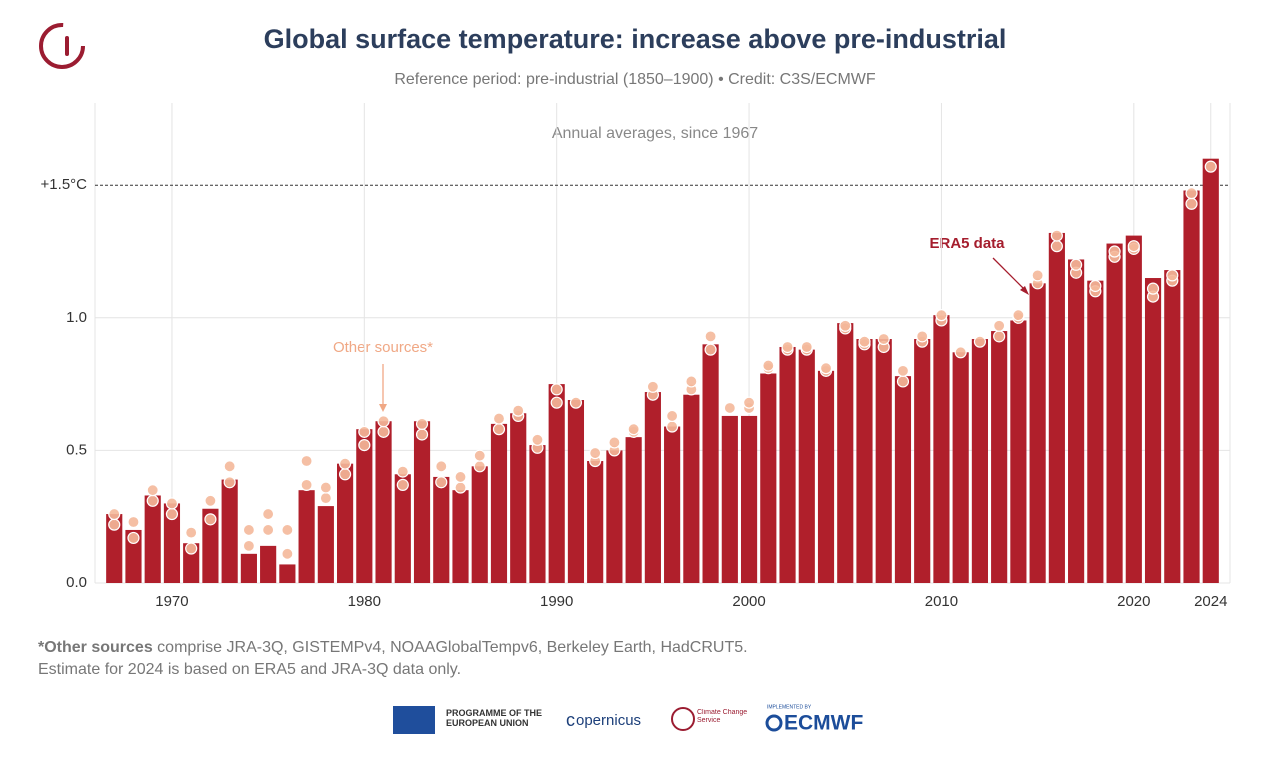 This screenshot has height=759, width=1286. I want to click on arrow, so click(1009, 274).